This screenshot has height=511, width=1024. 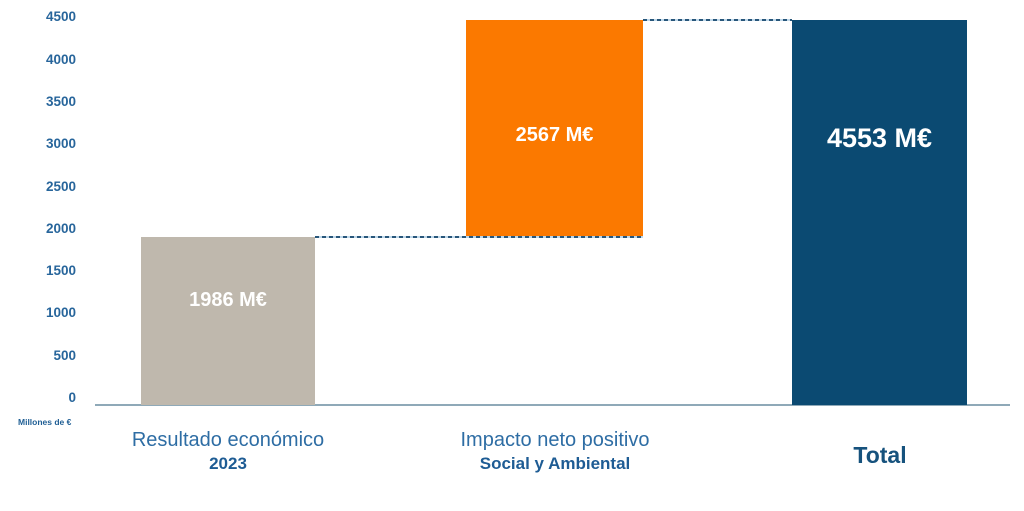 I want to click on category-label-total: Total, so click(x=867, y=448).